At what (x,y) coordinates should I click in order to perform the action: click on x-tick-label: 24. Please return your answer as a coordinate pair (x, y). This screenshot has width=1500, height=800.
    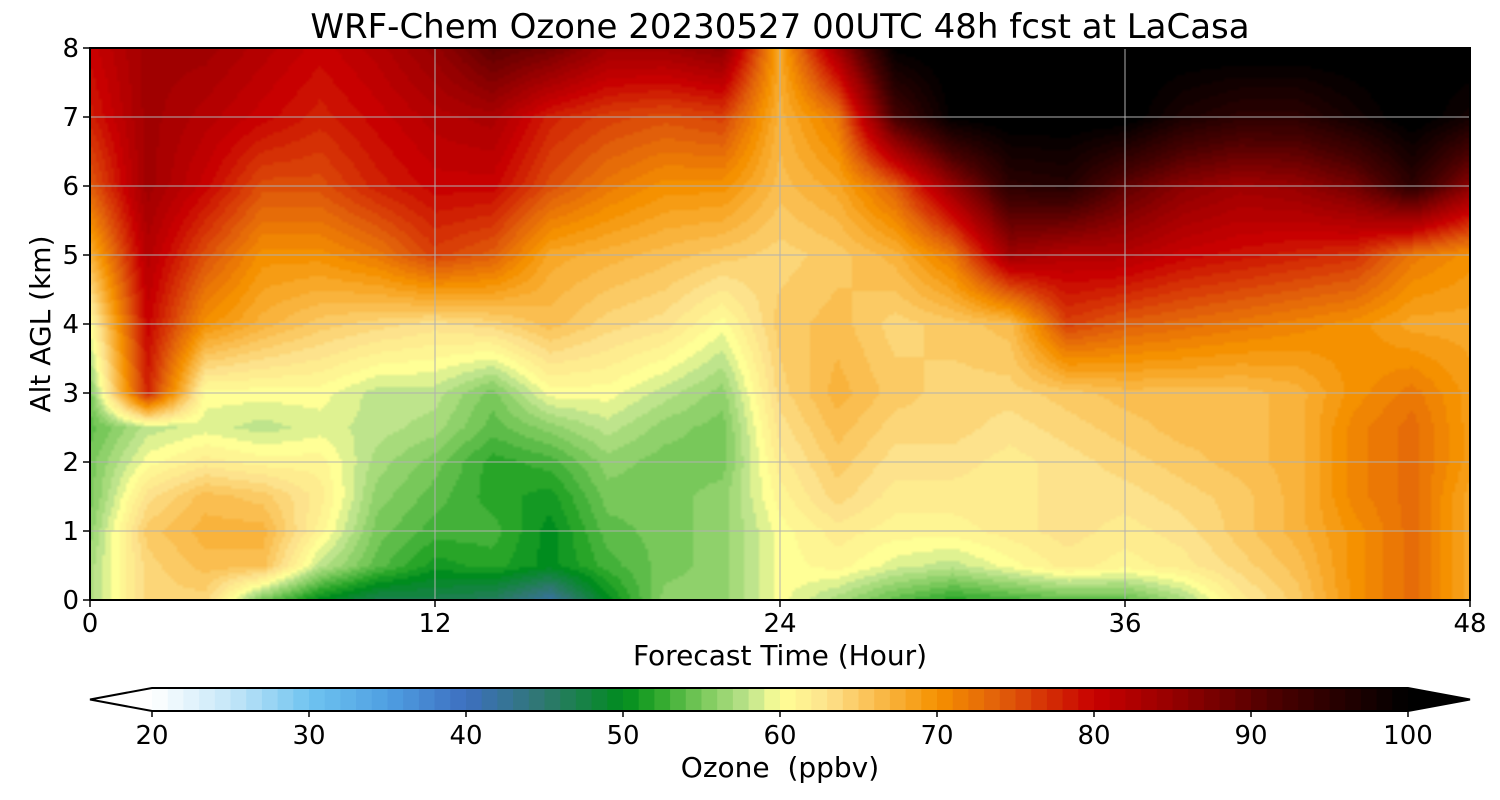
    Looking at the image, I should click on (779, 624).